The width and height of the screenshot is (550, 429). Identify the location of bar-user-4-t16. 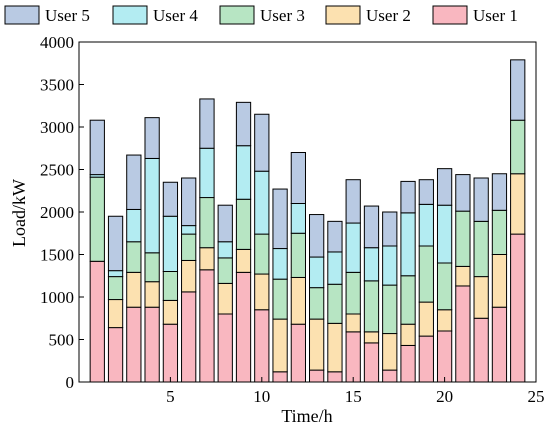
(371, 264).